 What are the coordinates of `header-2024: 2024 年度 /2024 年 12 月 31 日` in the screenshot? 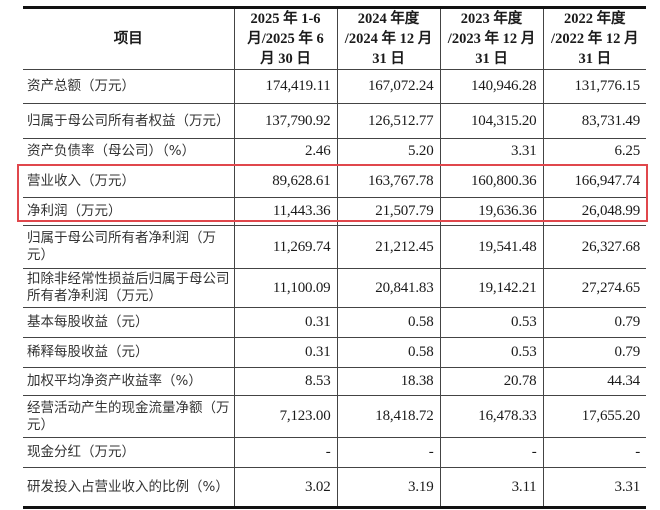 It's located at (388, 38).